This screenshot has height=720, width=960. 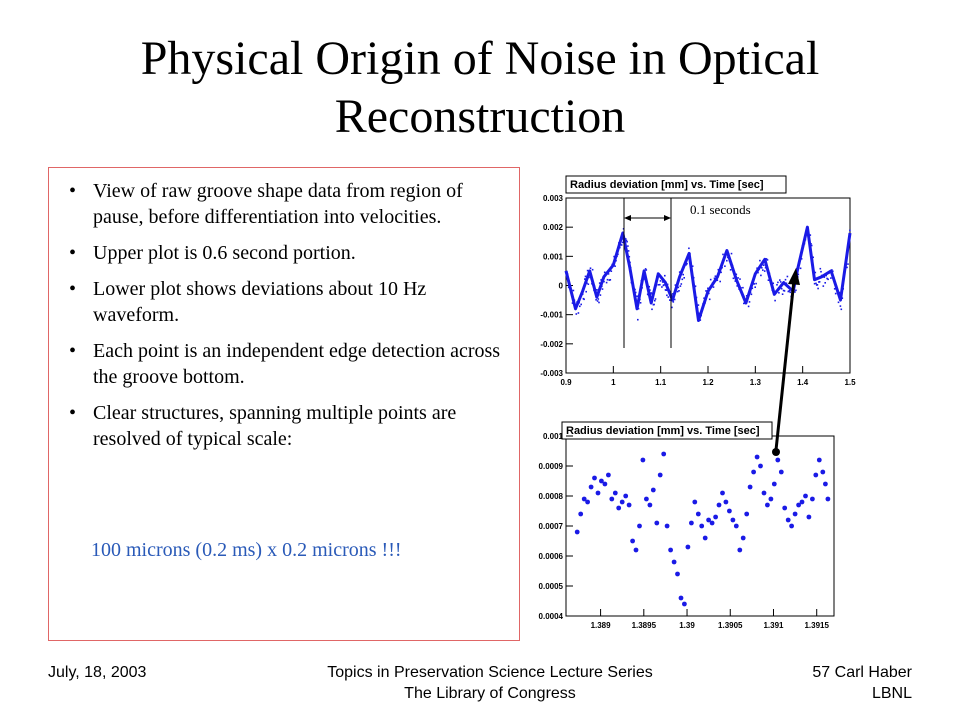 I want to click on footer-right: 57 Carl Haber LBNL, so click(x=836, y=683).